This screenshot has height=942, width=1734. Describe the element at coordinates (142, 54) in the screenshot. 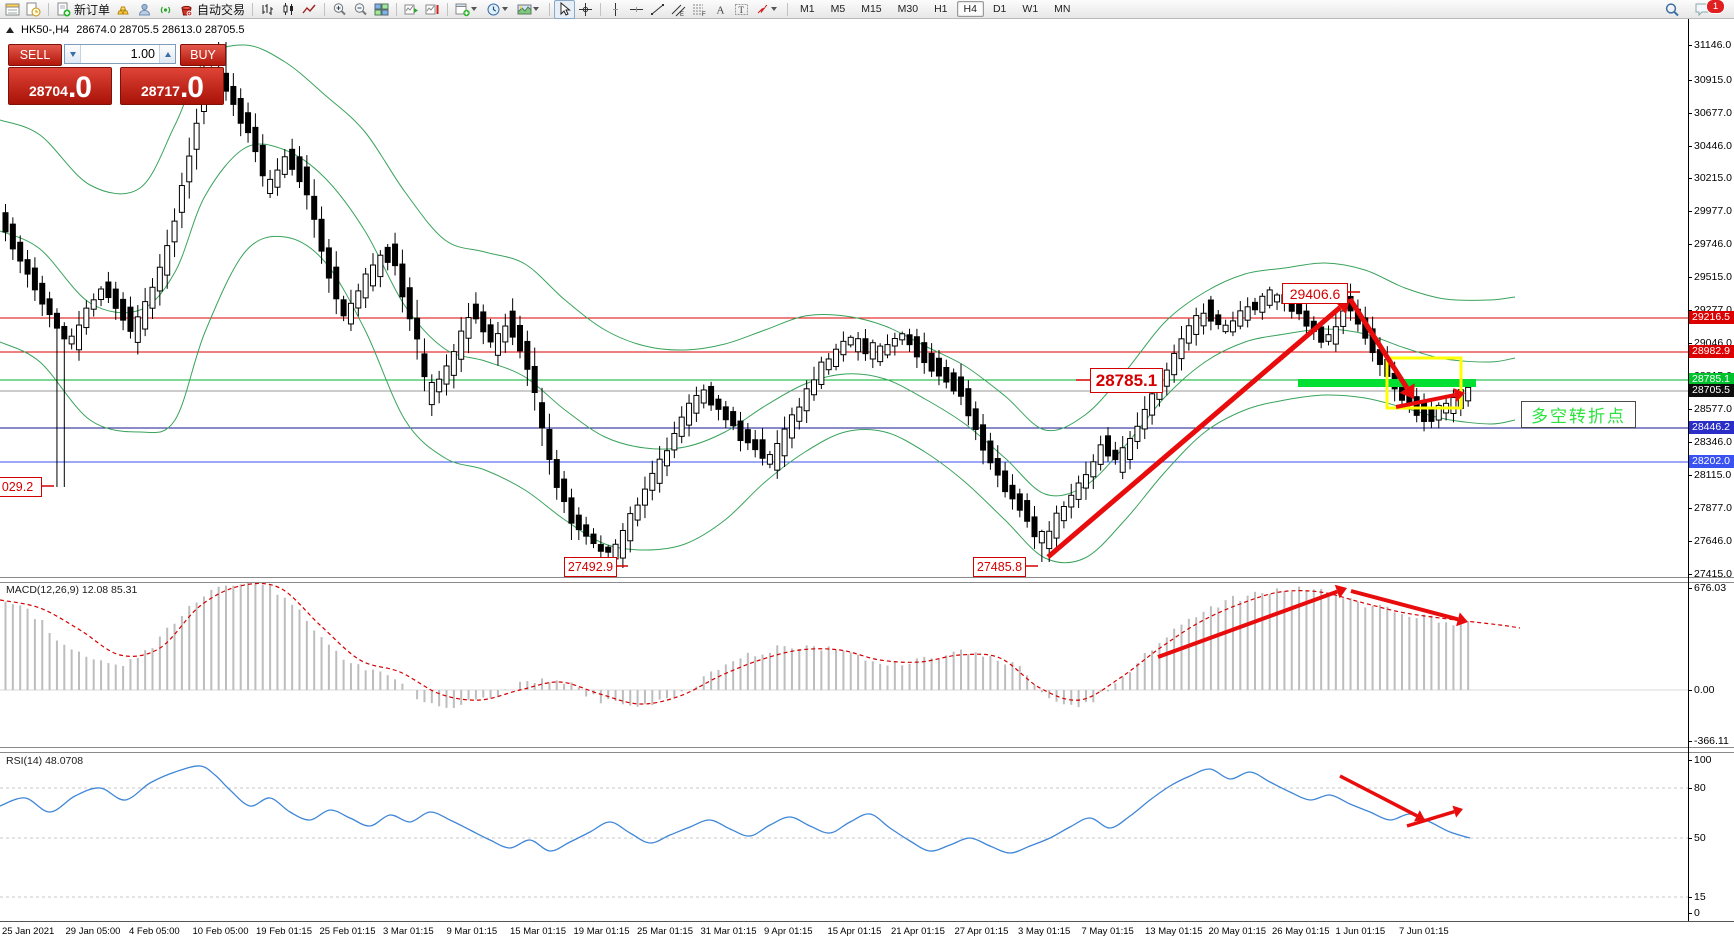

I see `volume-value: 1.00` at that location.